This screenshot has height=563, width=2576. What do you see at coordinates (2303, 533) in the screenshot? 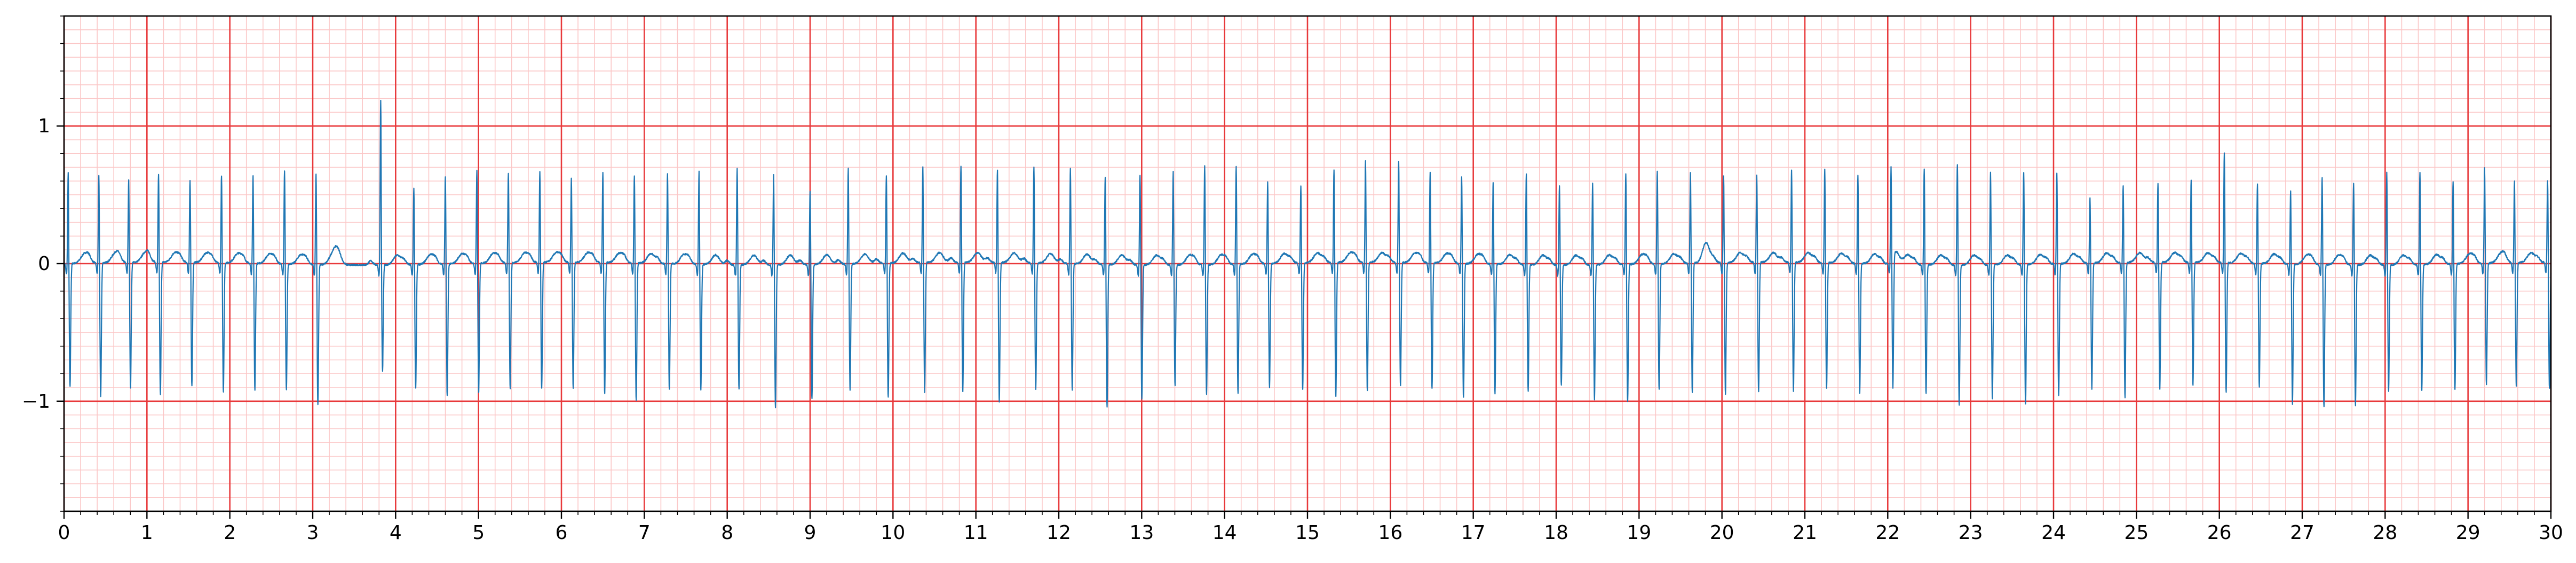
I see `x-tick-label: 27` at bounding box center [2303, 533].